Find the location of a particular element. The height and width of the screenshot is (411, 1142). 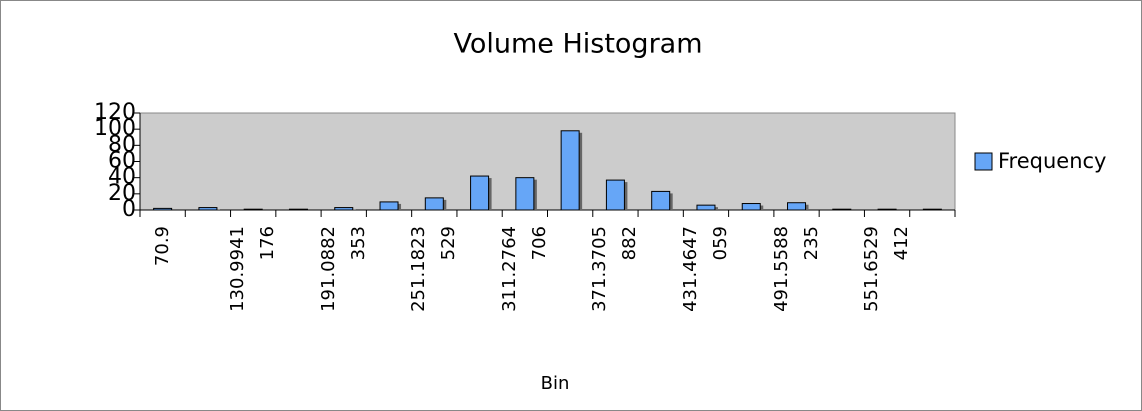

x-tick-label: 311.2764706 is located at coordinates (524, 269).